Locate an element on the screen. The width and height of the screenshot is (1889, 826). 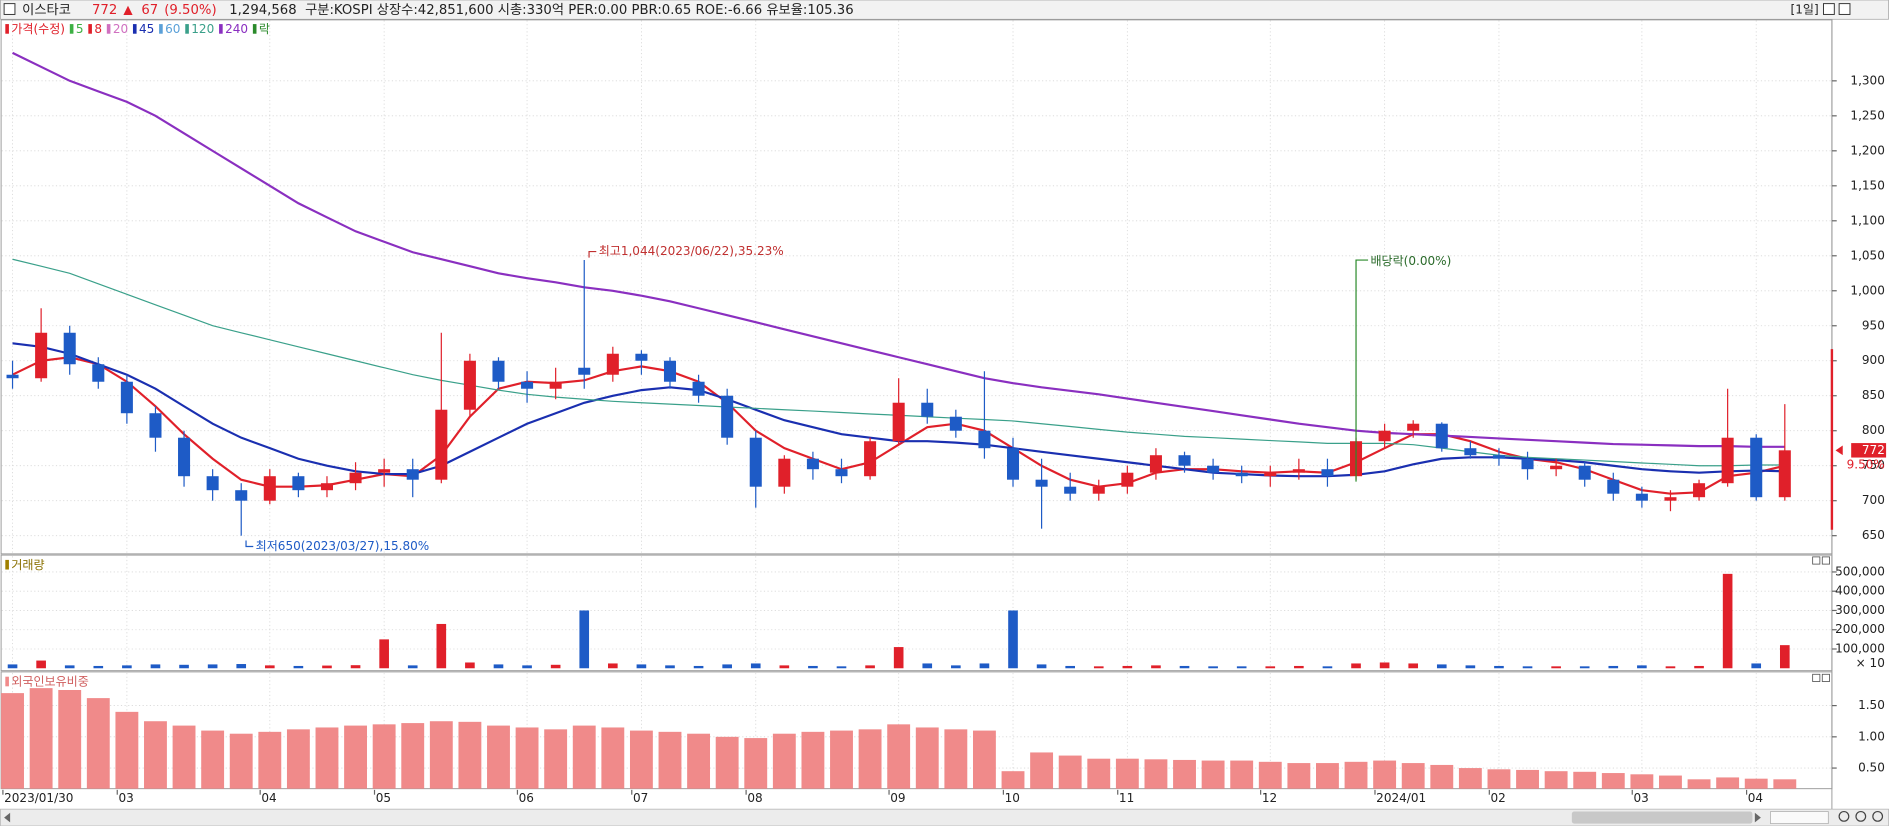
legend-label: 45 is located at coordinates (146, 29).